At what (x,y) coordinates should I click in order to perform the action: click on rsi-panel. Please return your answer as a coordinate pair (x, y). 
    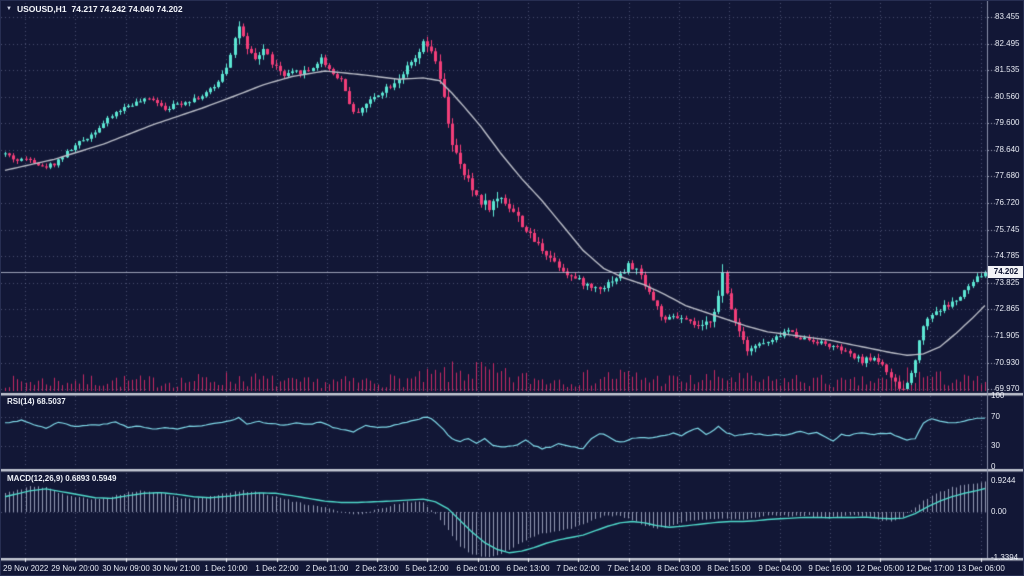
    Looking at the image, I should click on (494, 432).